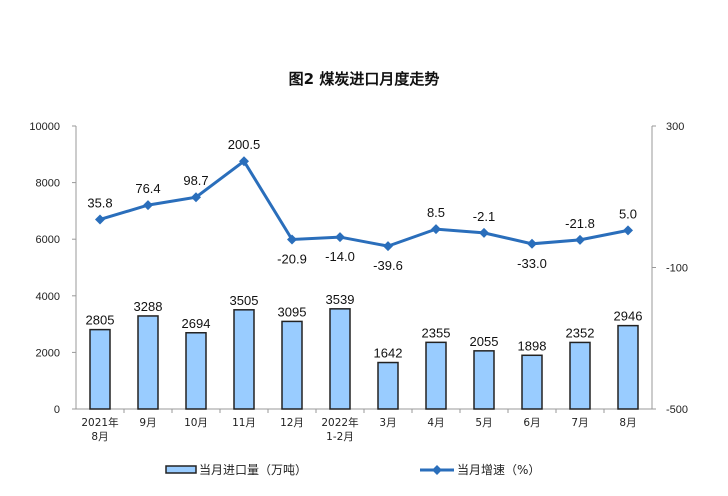 This screenshot has width=728, height=496. What do you see at coordinates (628, 316) in the screenshot?
I see `bar-value-label: 2946` at bounding box center [628, 316].